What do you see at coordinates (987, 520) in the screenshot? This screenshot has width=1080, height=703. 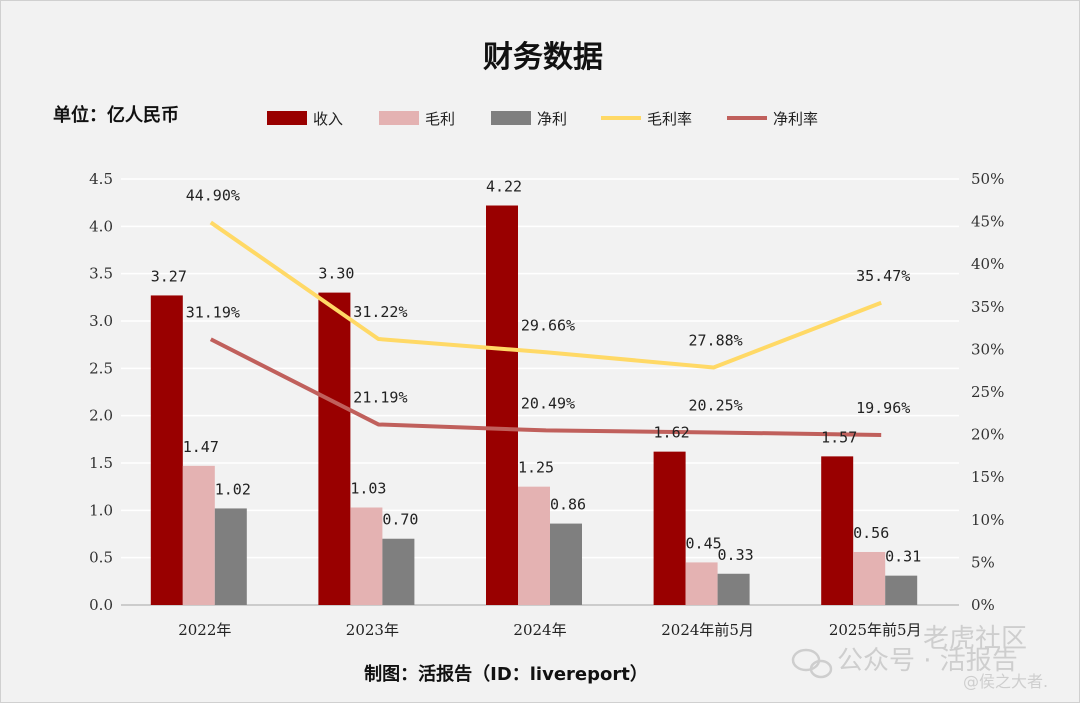 I see `right-tick-label: 10%` at bounding box center [987, 520].